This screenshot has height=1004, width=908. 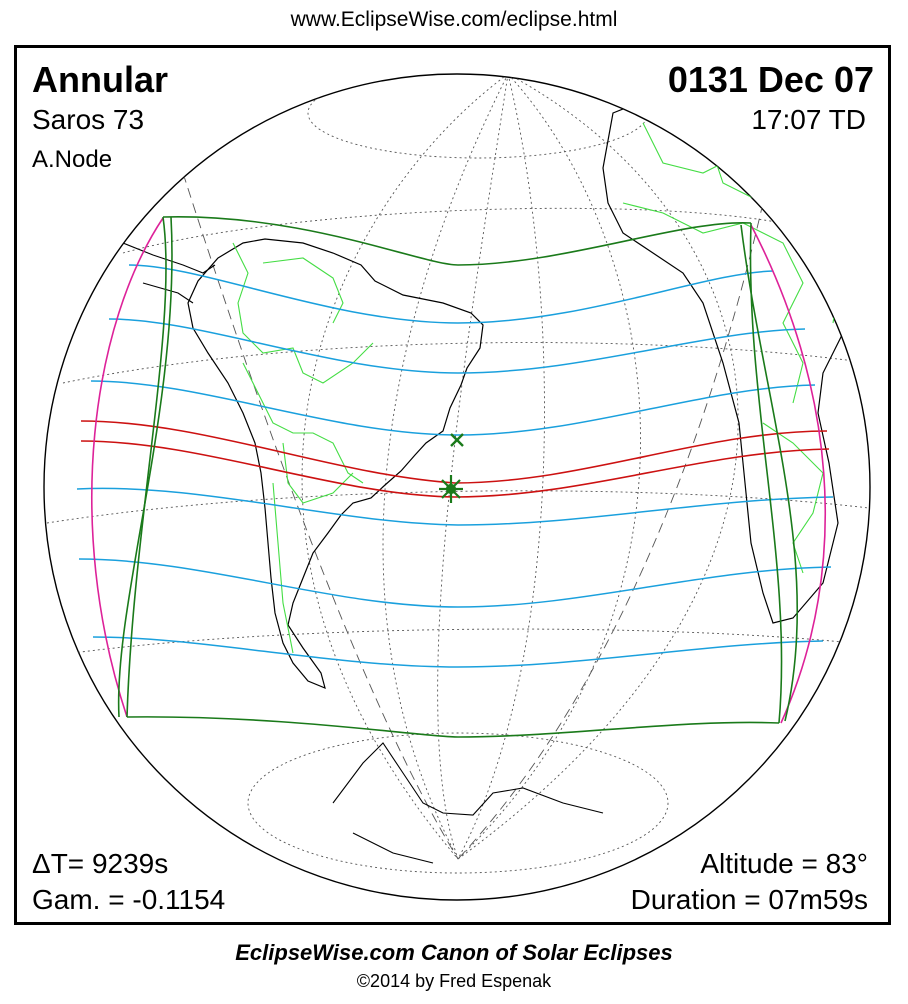 I want to click on copyright: ©2014 by Fred Espenak, so click(x=454, y=981).